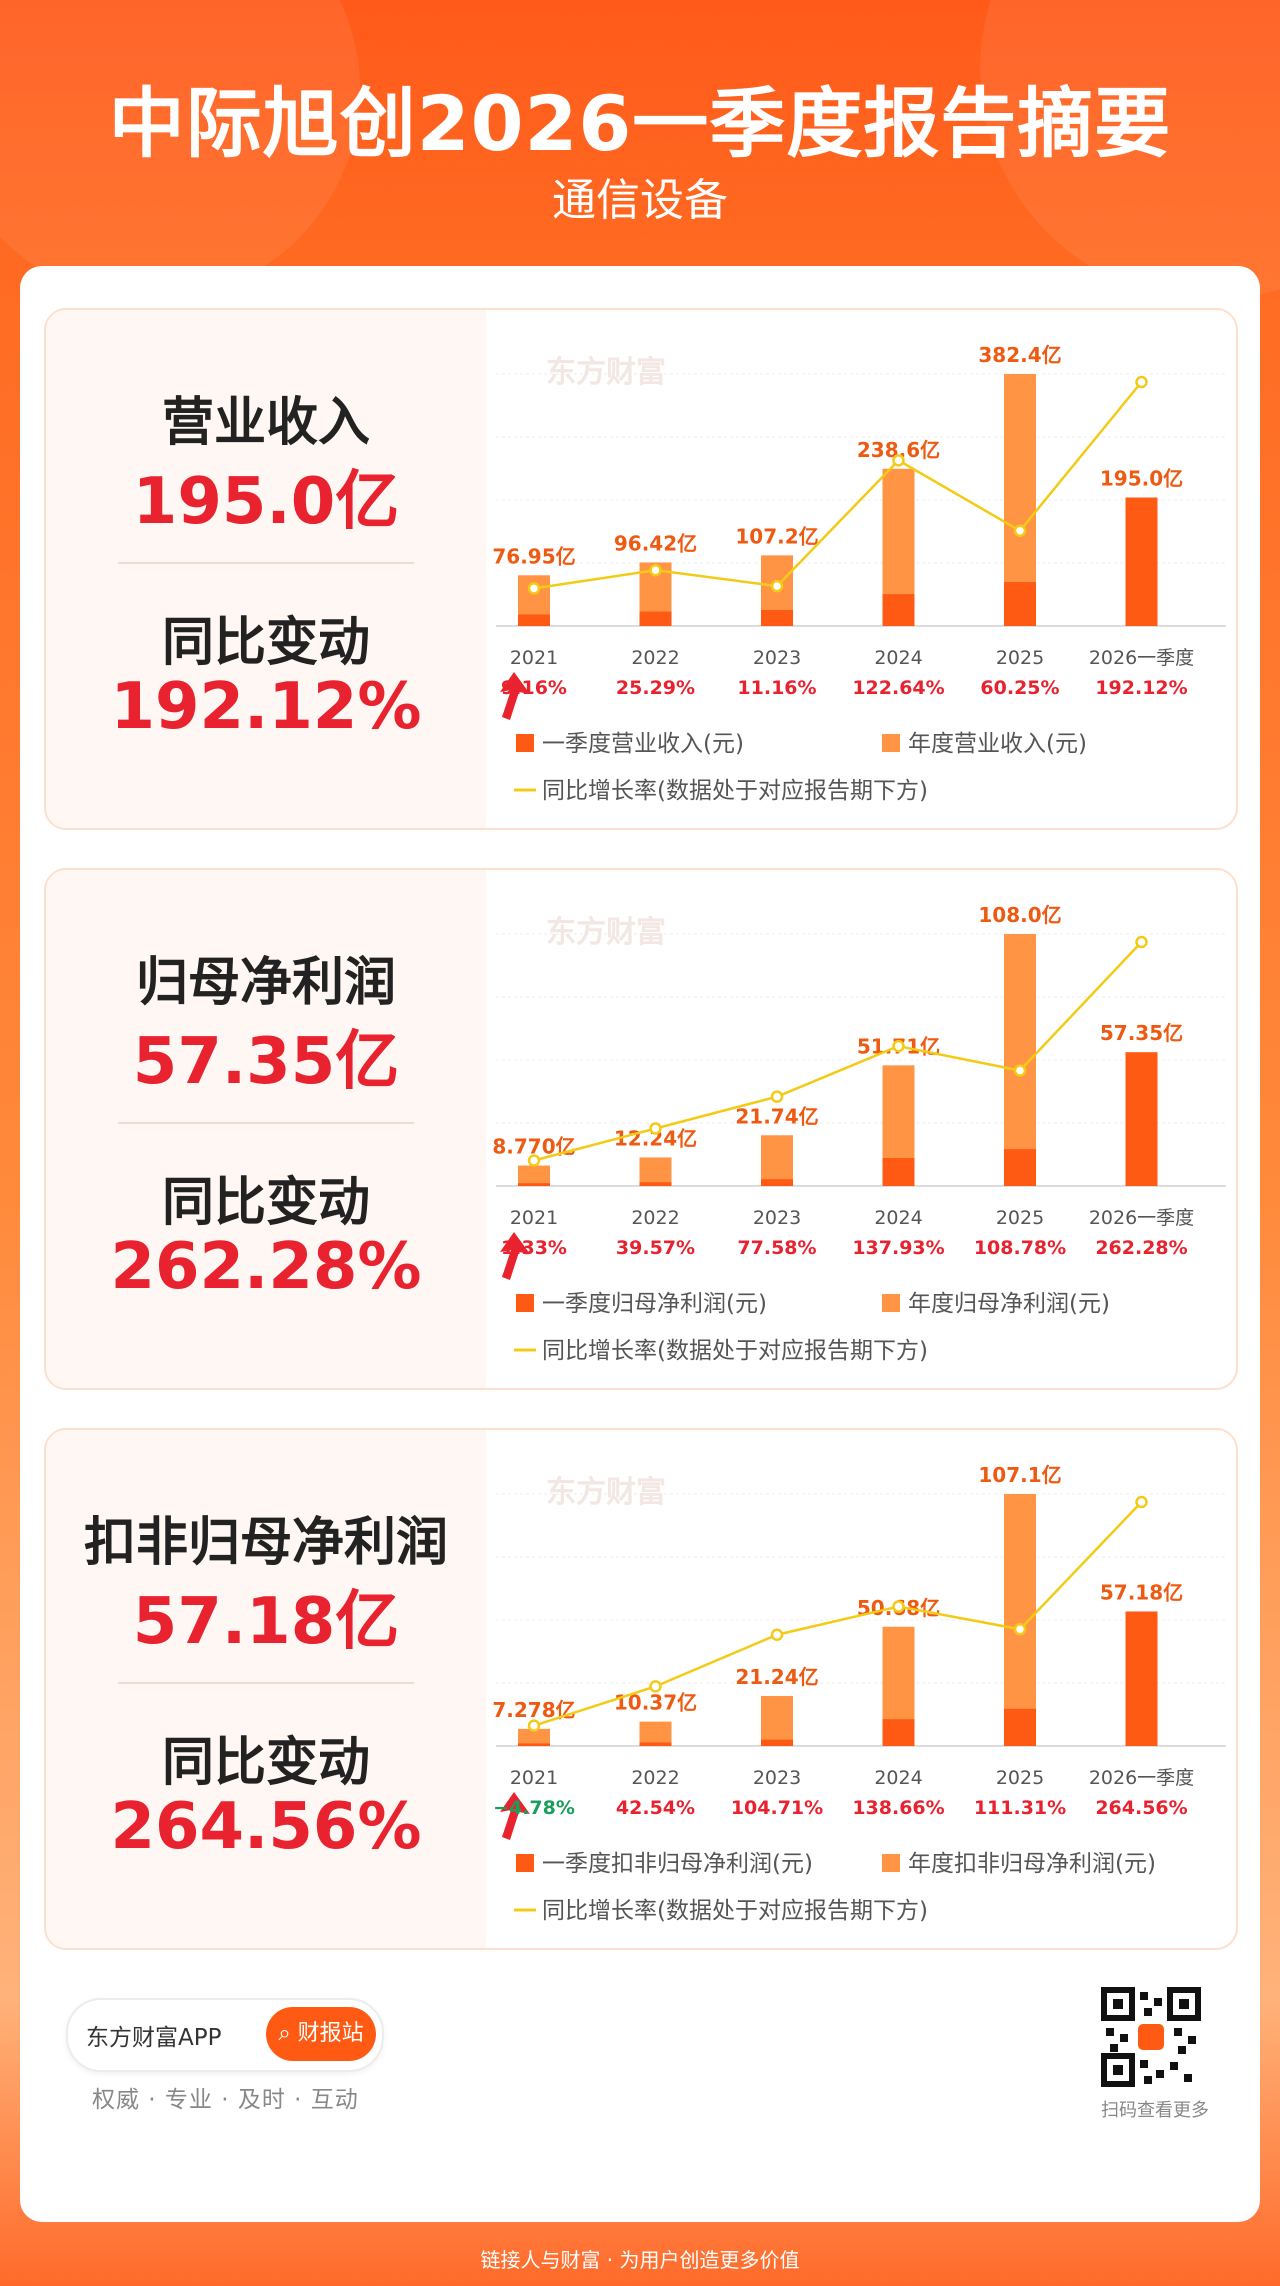 The image size is (1280, 2286). What do you see at coordinates (1019, 915) in the screenshot?
I see `bar-value-label: 108.0亿` at bounding box center [1019, 915].